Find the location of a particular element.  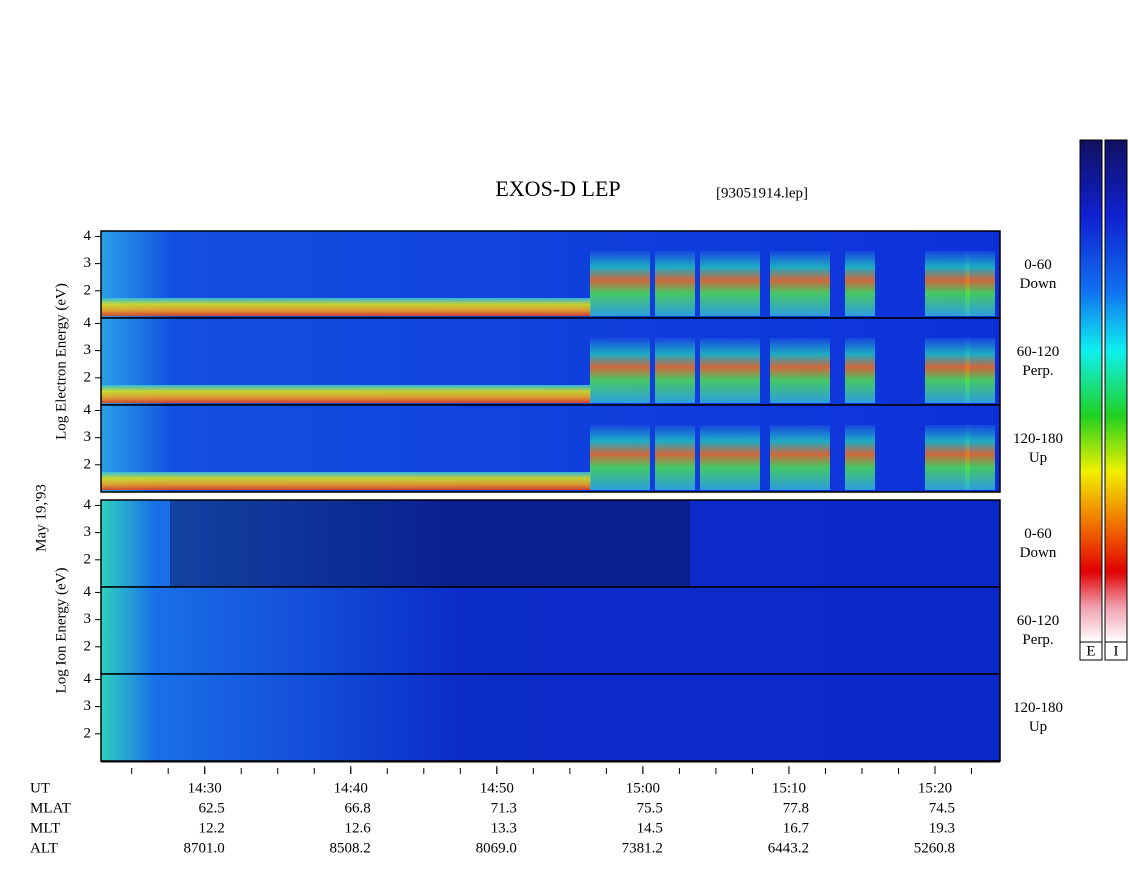

ephemeris-value: 14.5 is located at coordinates (650, 828).